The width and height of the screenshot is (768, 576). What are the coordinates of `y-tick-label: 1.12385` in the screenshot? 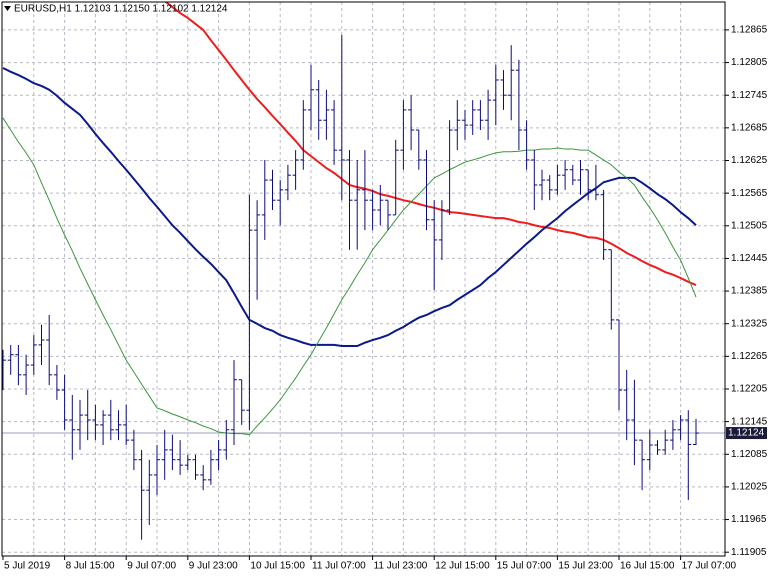 It's located at (749, 291).